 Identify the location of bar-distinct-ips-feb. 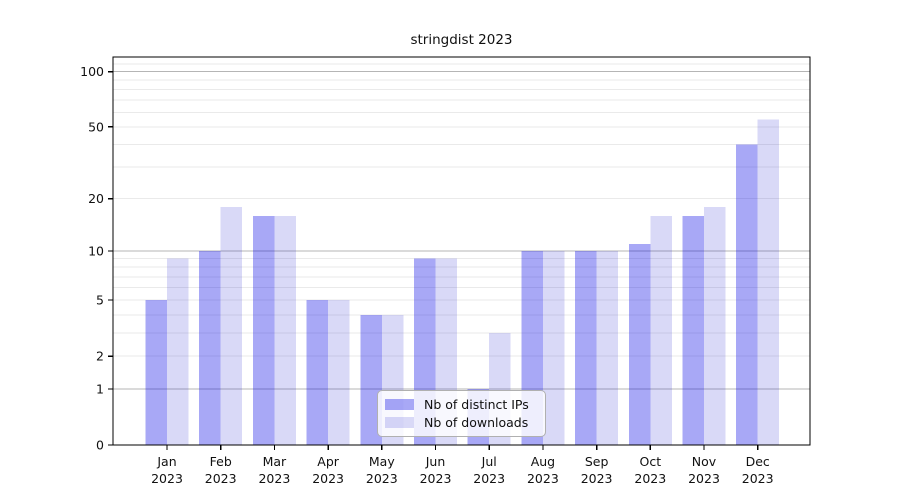
(210, 348).